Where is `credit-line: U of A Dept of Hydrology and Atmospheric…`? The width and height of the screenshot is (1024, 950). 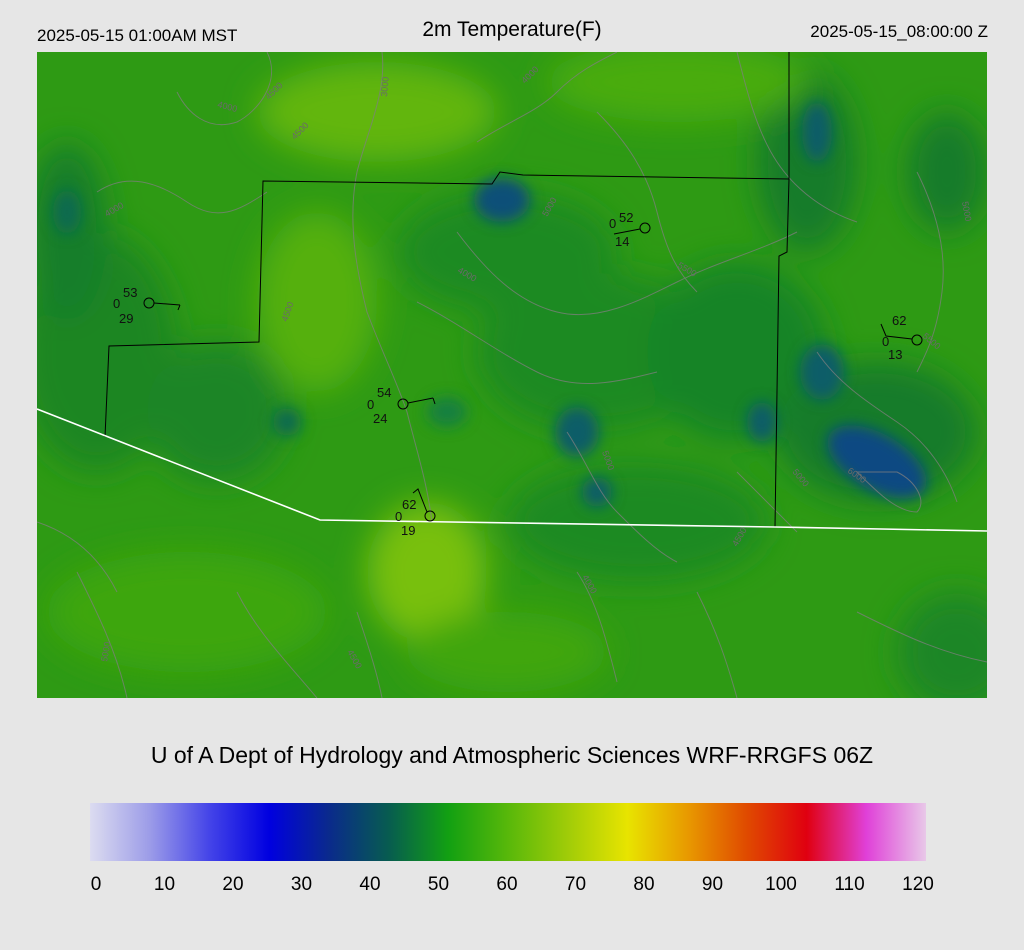 credit-line: U of A Dept of Hydrology and Atmospheric… is located at coordinates (512, 755).